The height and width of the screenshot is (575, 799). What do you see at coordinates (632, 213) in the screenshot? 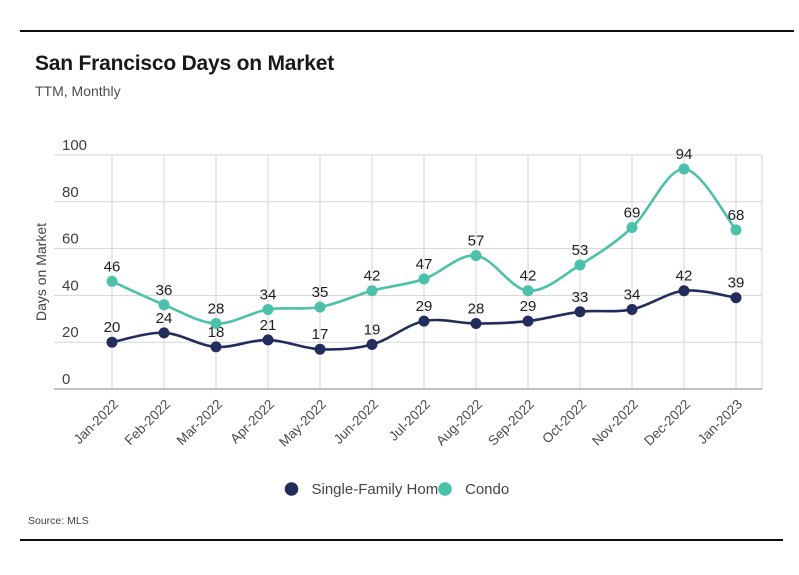
I see `value-label: 69` at bounding box center [632, 213].